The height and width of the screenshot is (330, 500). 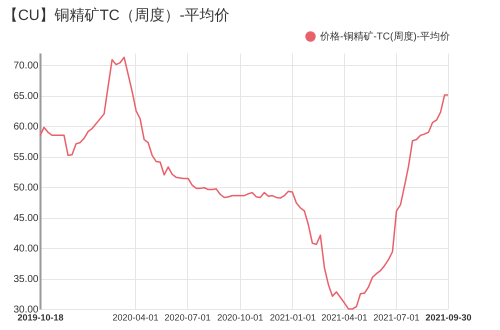 What do you see at coordinates (116, 15) in the screenshot?
I see `chart-title: 【CU】铜精矿TC（周度）-平均价` at bounding box center [116, 15].